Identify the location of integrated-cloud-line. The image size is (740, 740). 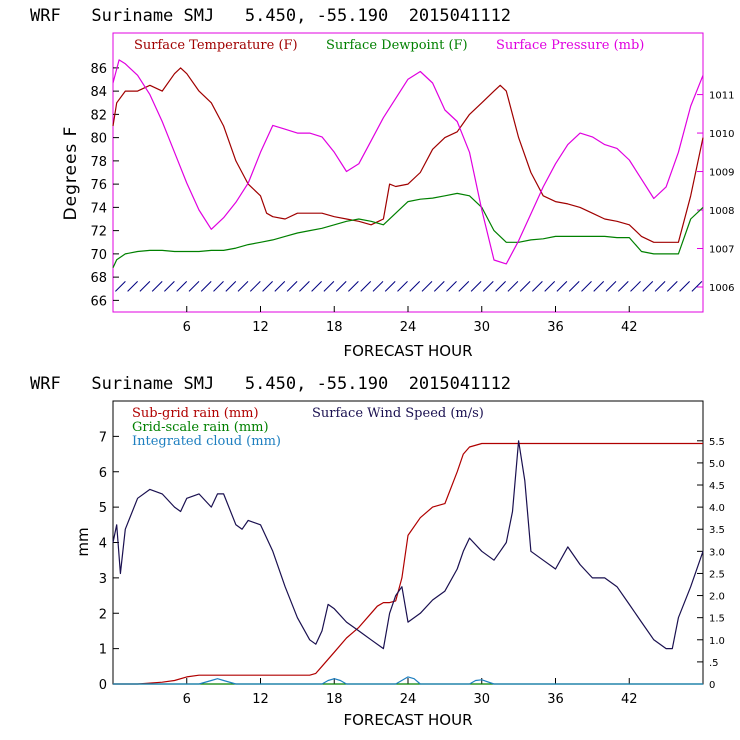
(408, 680).